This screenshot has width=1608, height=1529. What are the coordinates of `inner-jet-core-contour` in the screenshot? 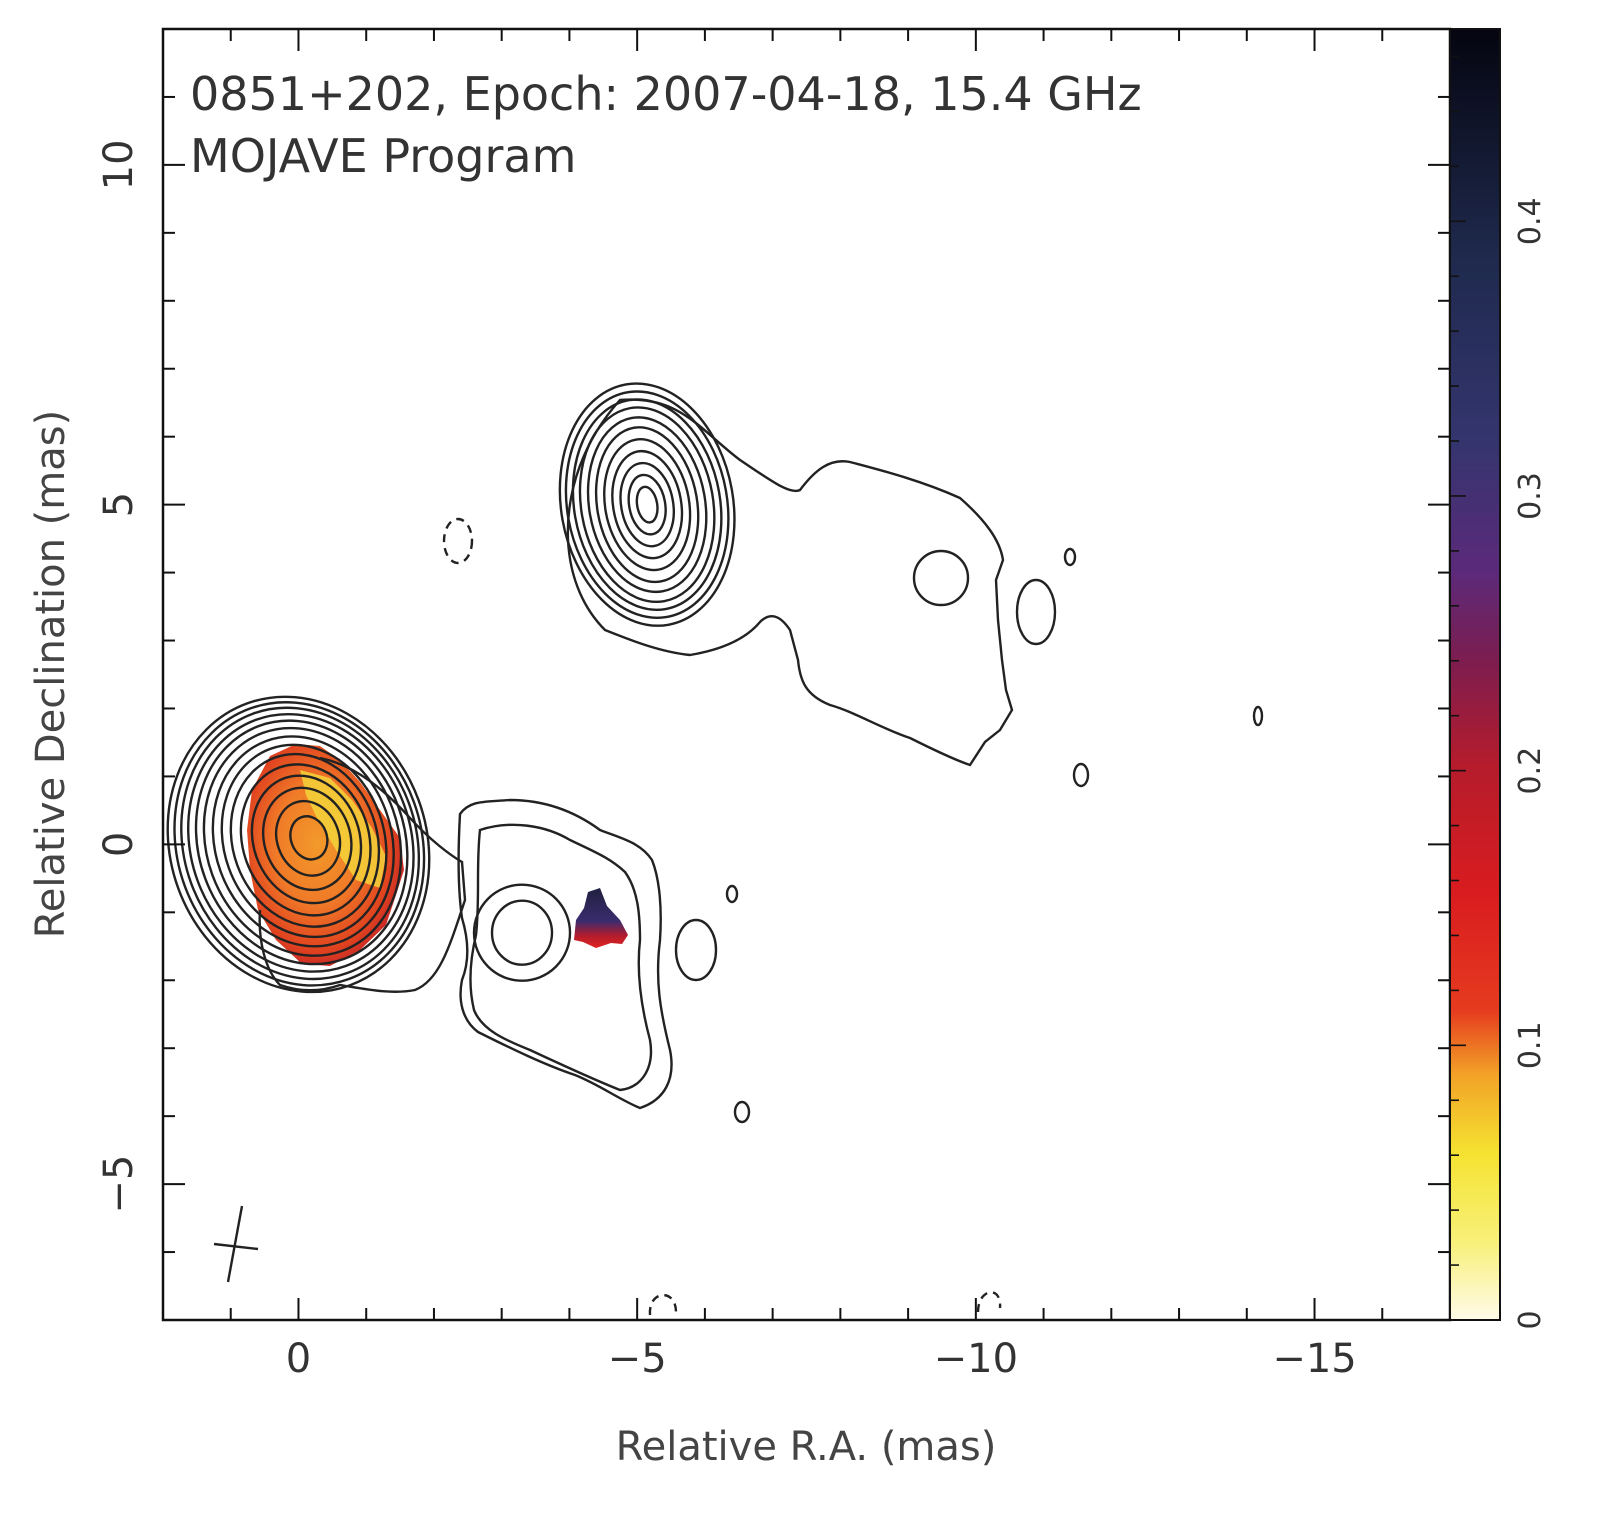 It's located at (522, 932).